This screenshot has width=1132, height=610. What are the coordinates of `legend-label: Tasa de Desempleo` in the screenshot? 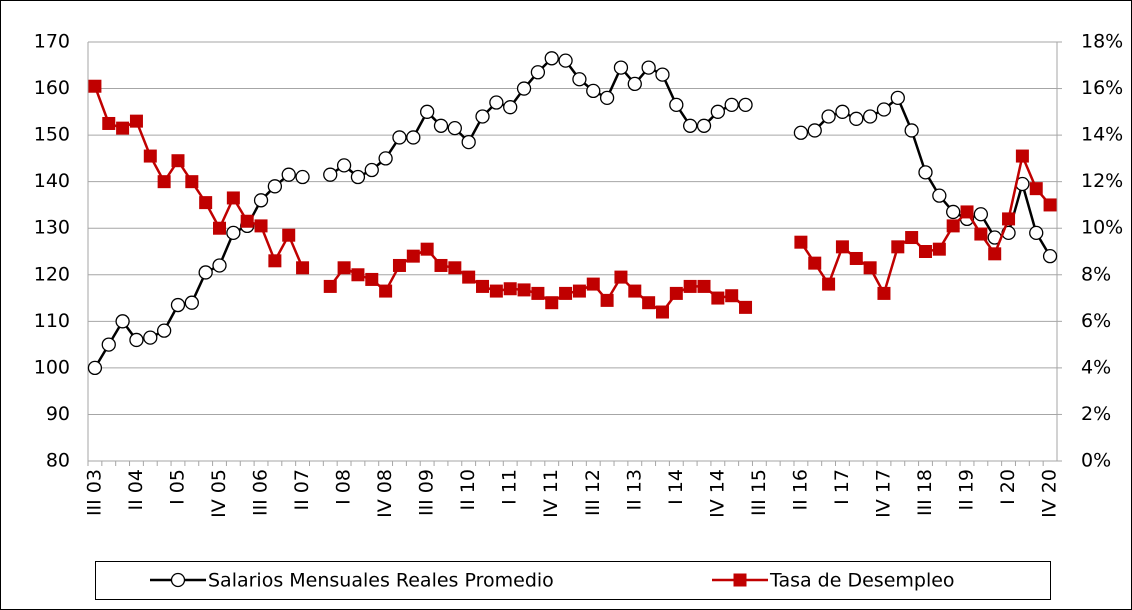 It's located at (862, 581).